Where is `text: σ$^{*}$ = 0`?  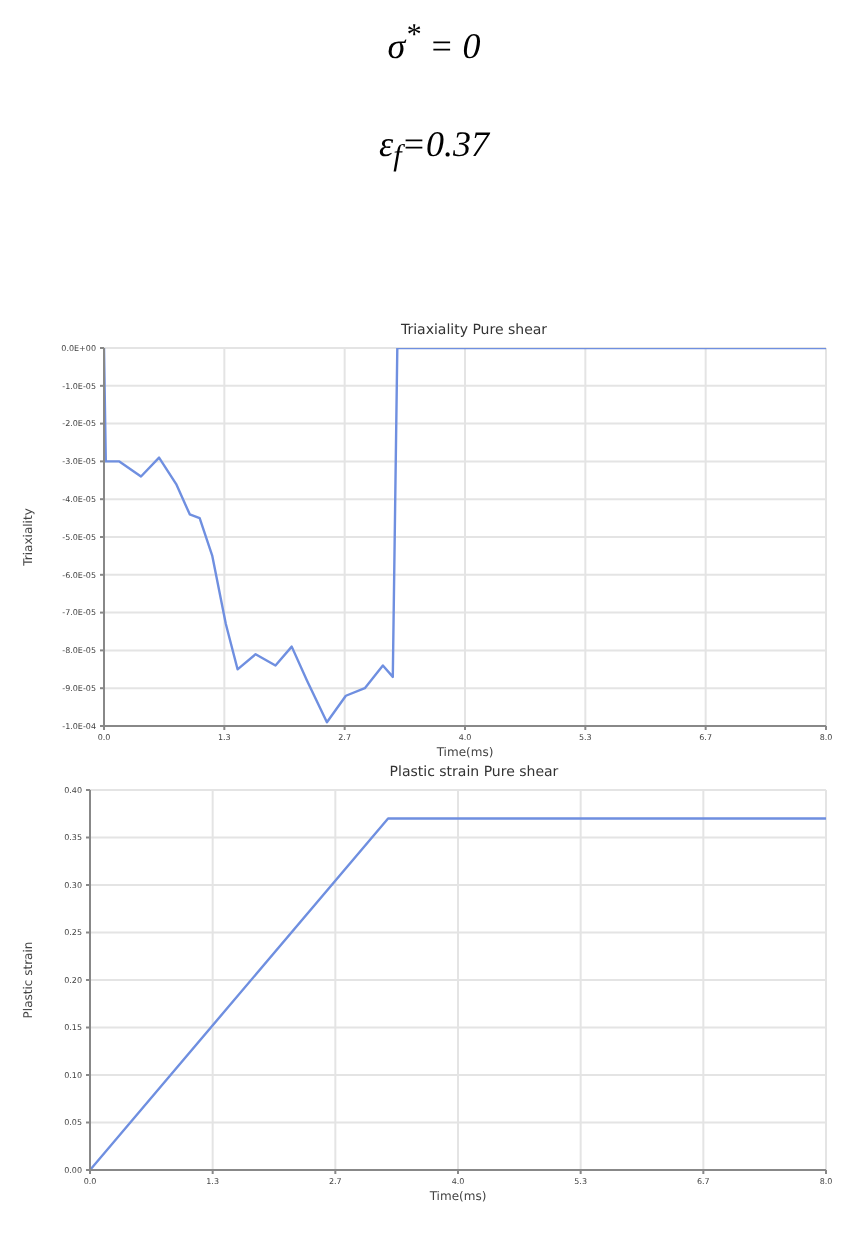
text: σ$^{*}$ = 0 is located at coordinates (434, 44).